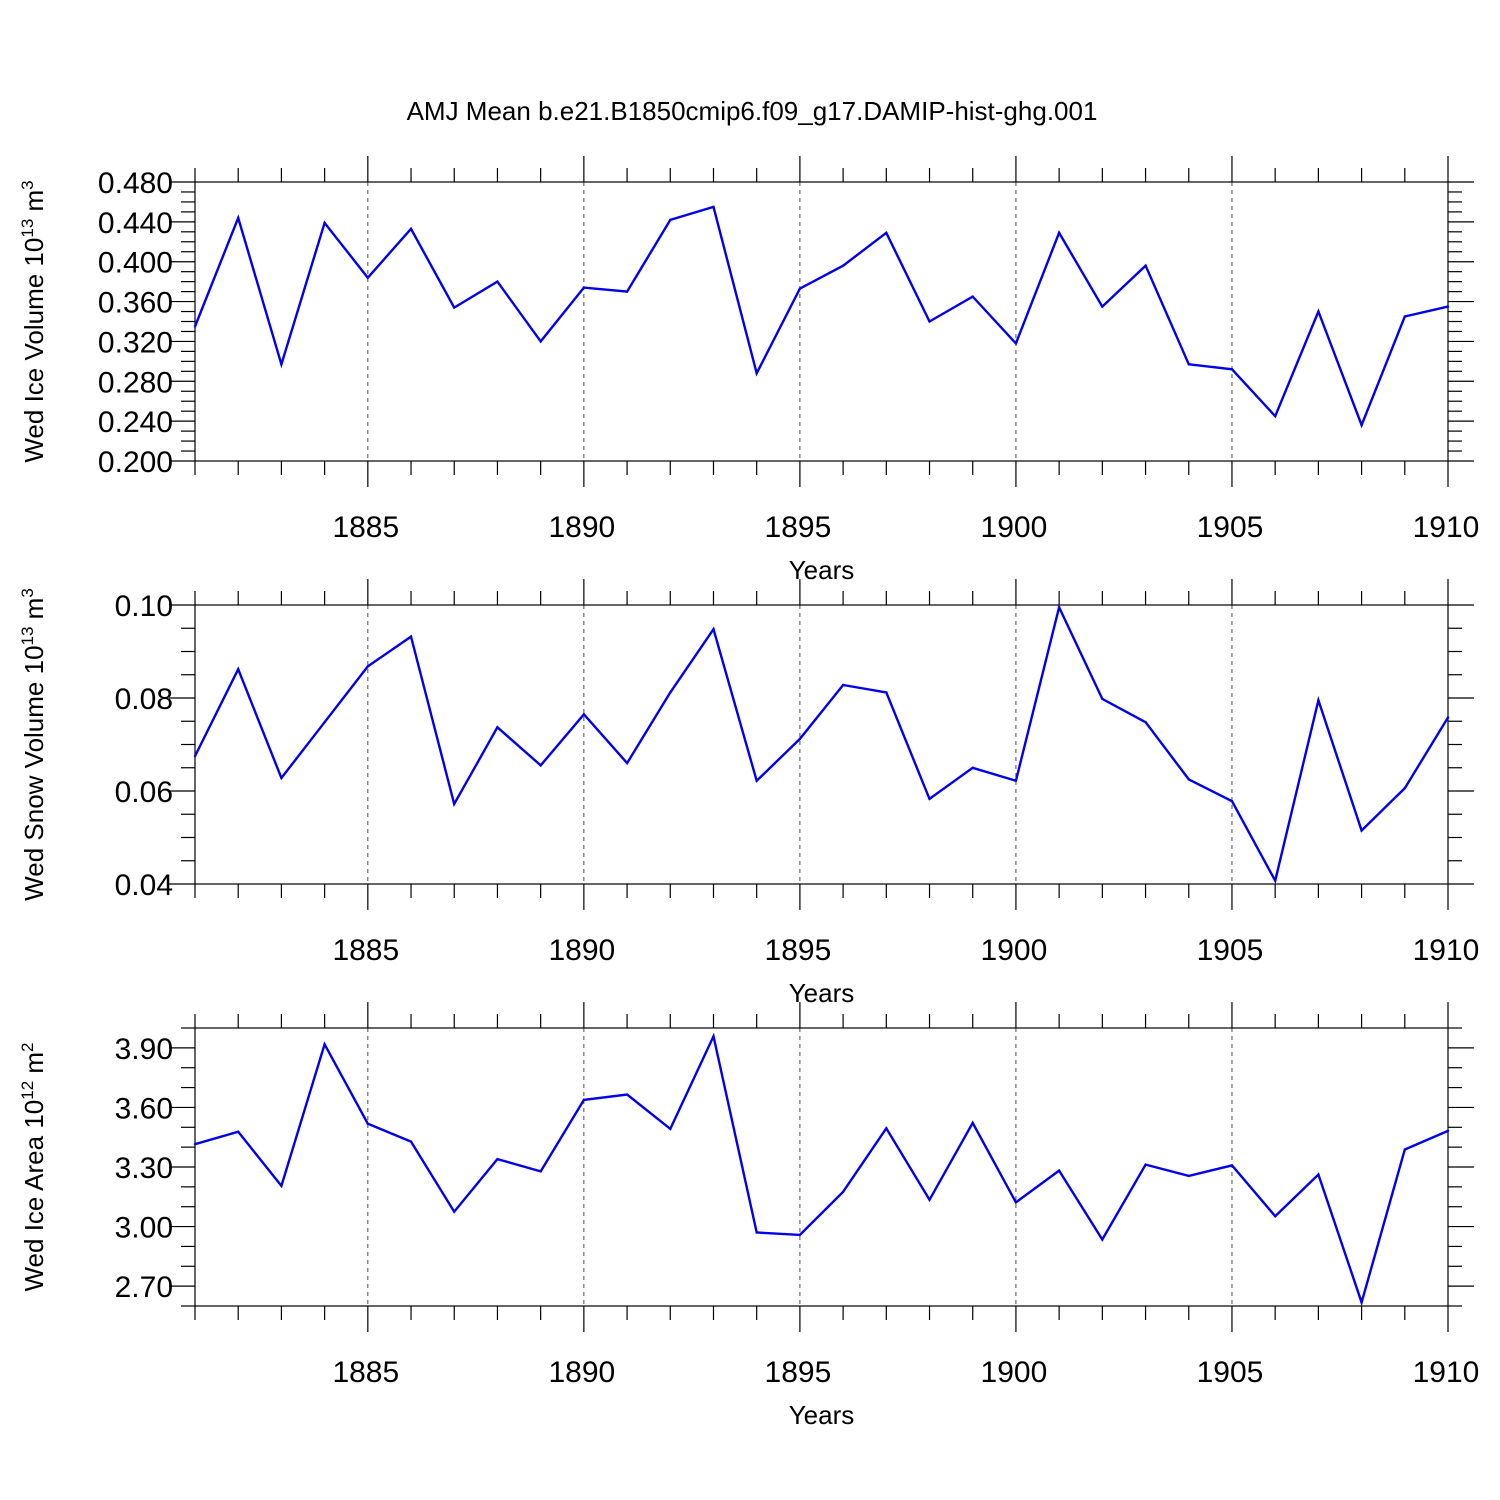 This screenshot has width=1500, height=1500. Describe the element at coordinates (144, 885) in the screenshot. I see `y-tick-label: 0.04` at that location.